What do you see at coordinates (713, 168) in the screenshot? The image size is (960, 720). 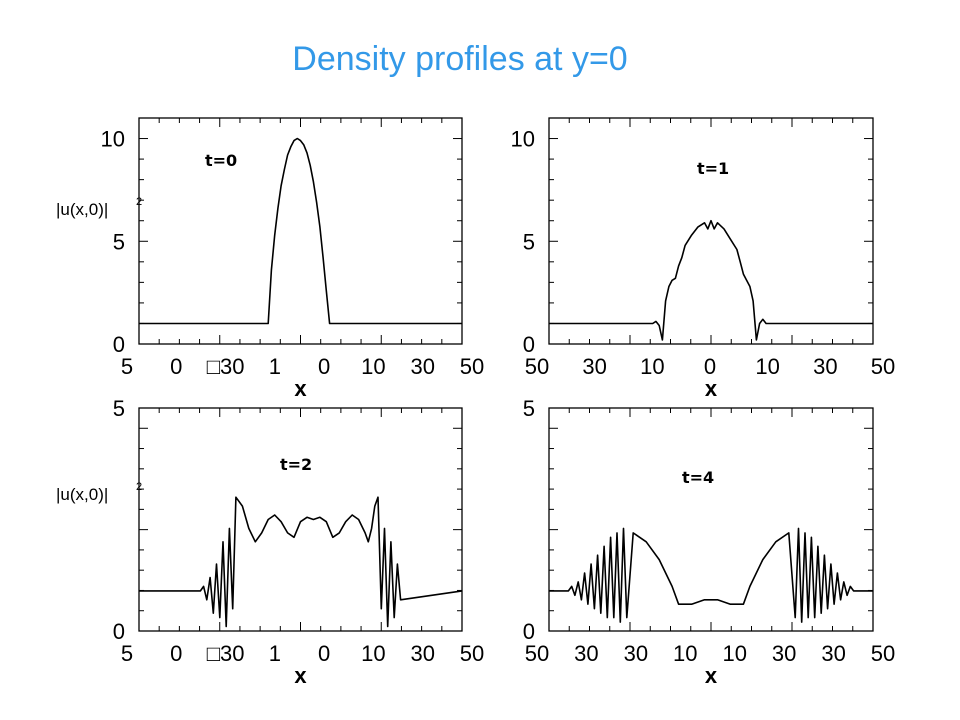 I see `panel-time-label: t=1` at bounding box center [713, 168].